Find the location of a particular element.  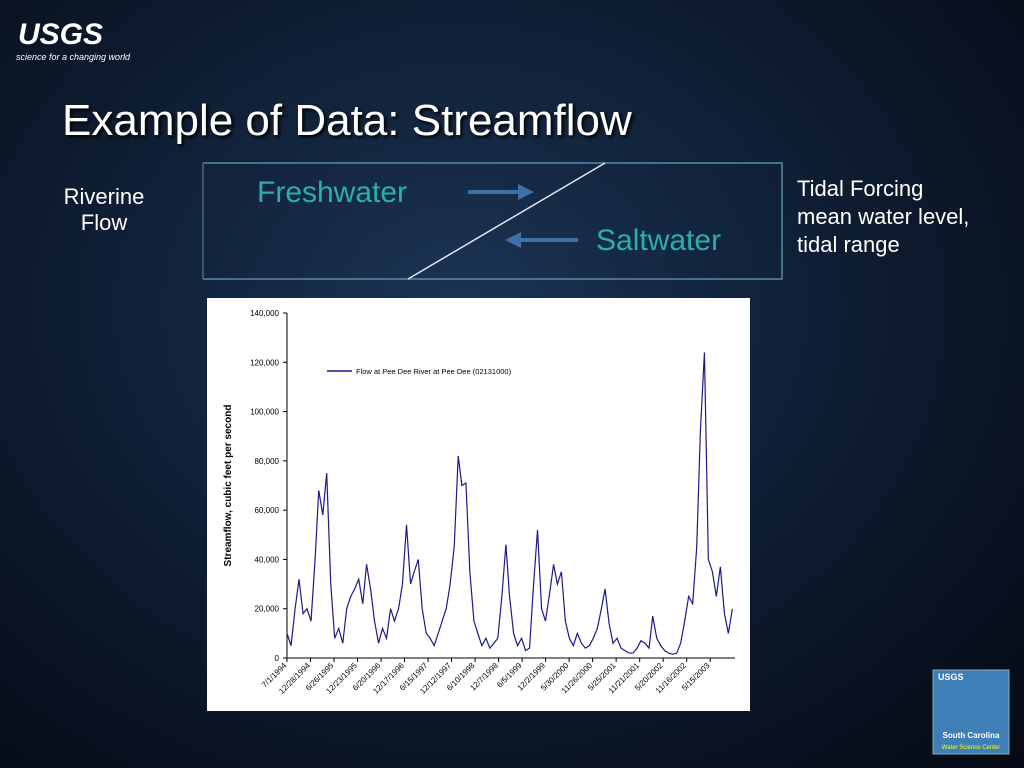

y-tick-label: 120,000 is located at coordinates (264, 362).